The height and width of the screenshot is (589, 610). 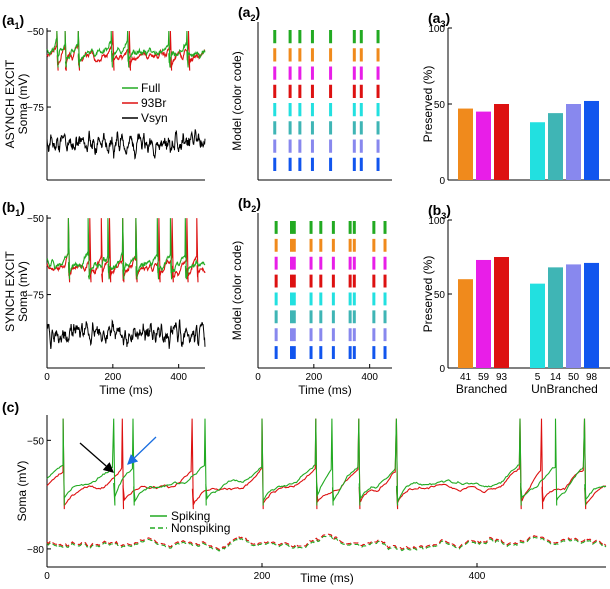 I want to click on spiking-93br-trace, so click(x=326, y=464).